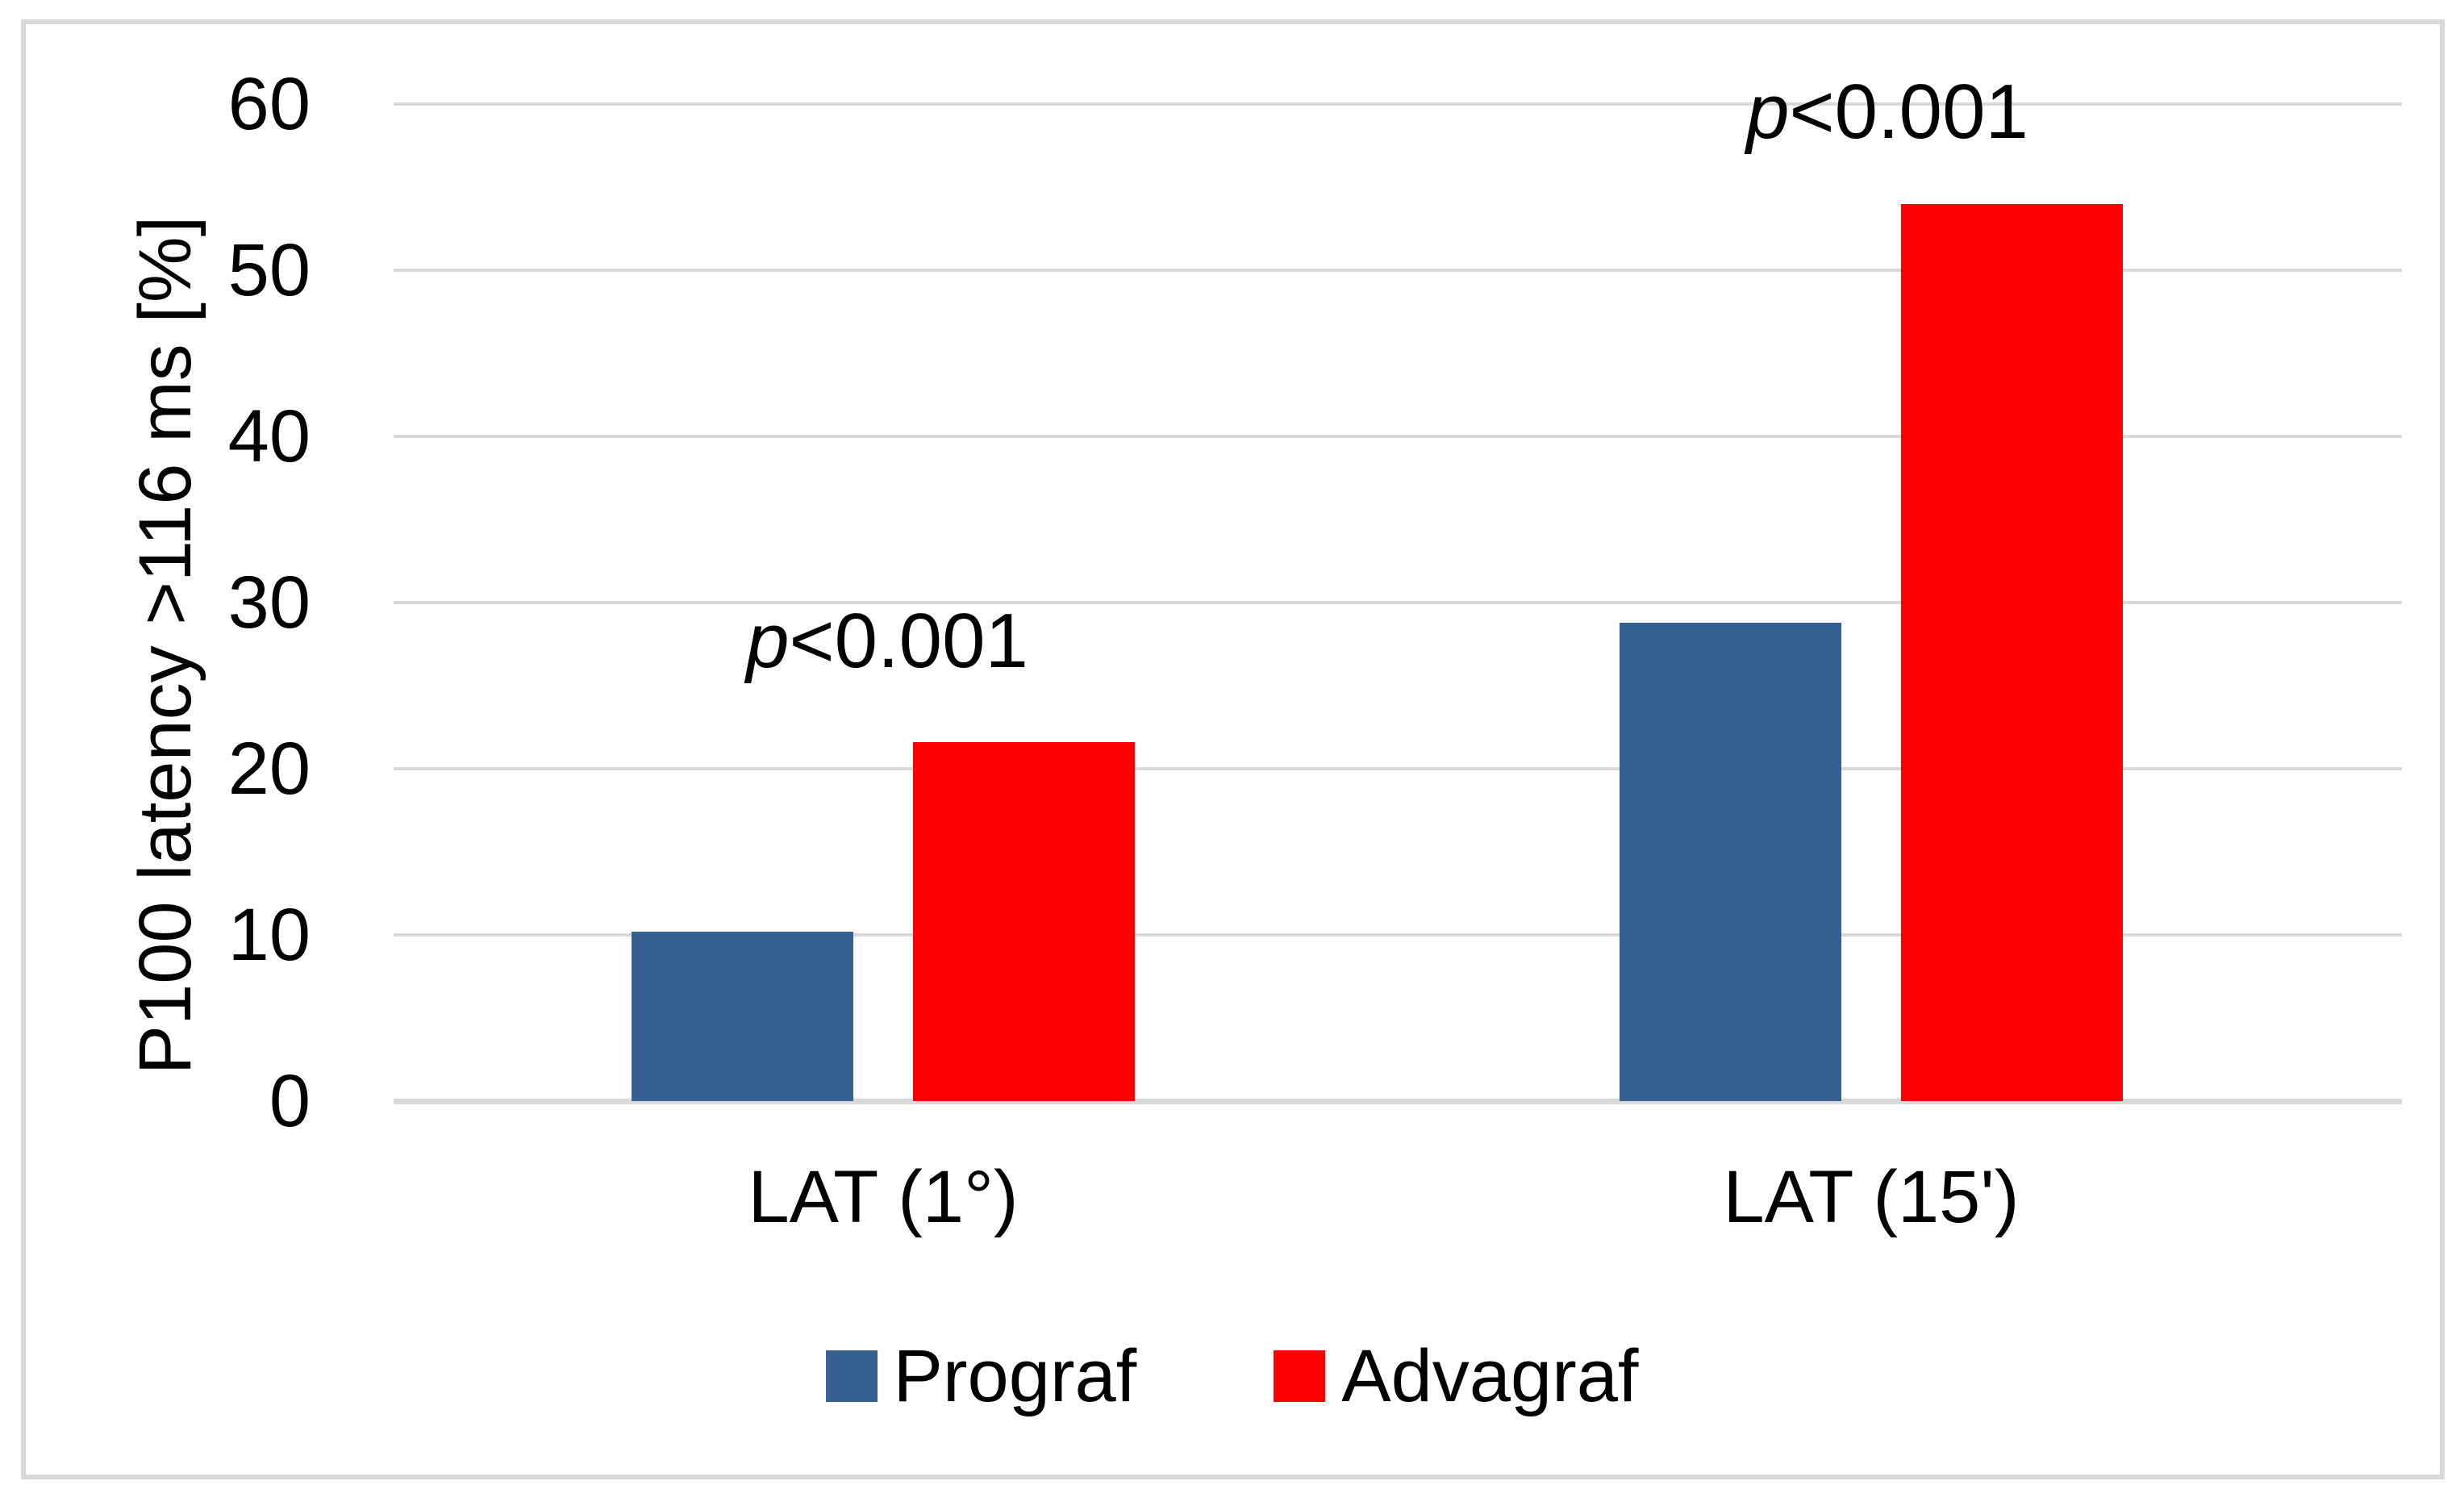 This screenshot has height=1502, width=2464. I want to click on gridline-y10, so click(1398, 935).